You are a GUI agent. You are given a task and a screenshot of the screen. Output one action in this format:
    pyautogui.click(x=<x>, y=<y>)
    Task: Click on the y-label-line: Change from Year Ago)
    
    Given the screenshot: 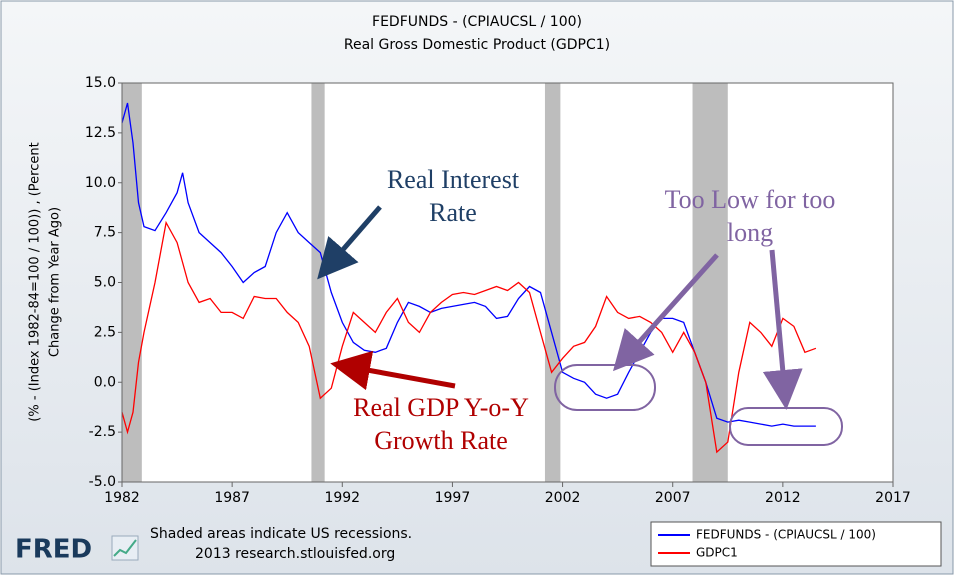 What is the action you would take?
    pyautogui.click(x=55, y=282)
    